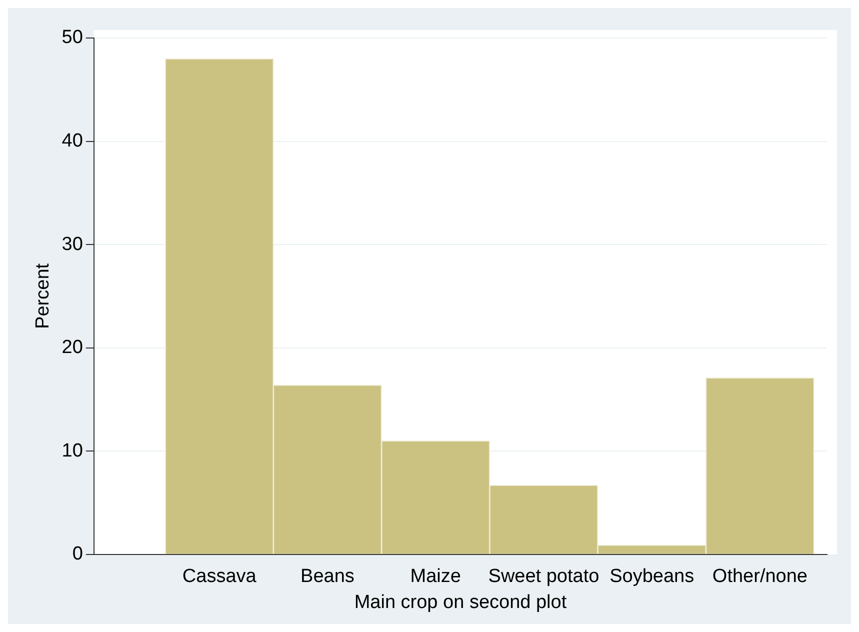 The width and height of the screenshot is (859, 632). I want to click on y-tick-label: 40, so click(72, 141).